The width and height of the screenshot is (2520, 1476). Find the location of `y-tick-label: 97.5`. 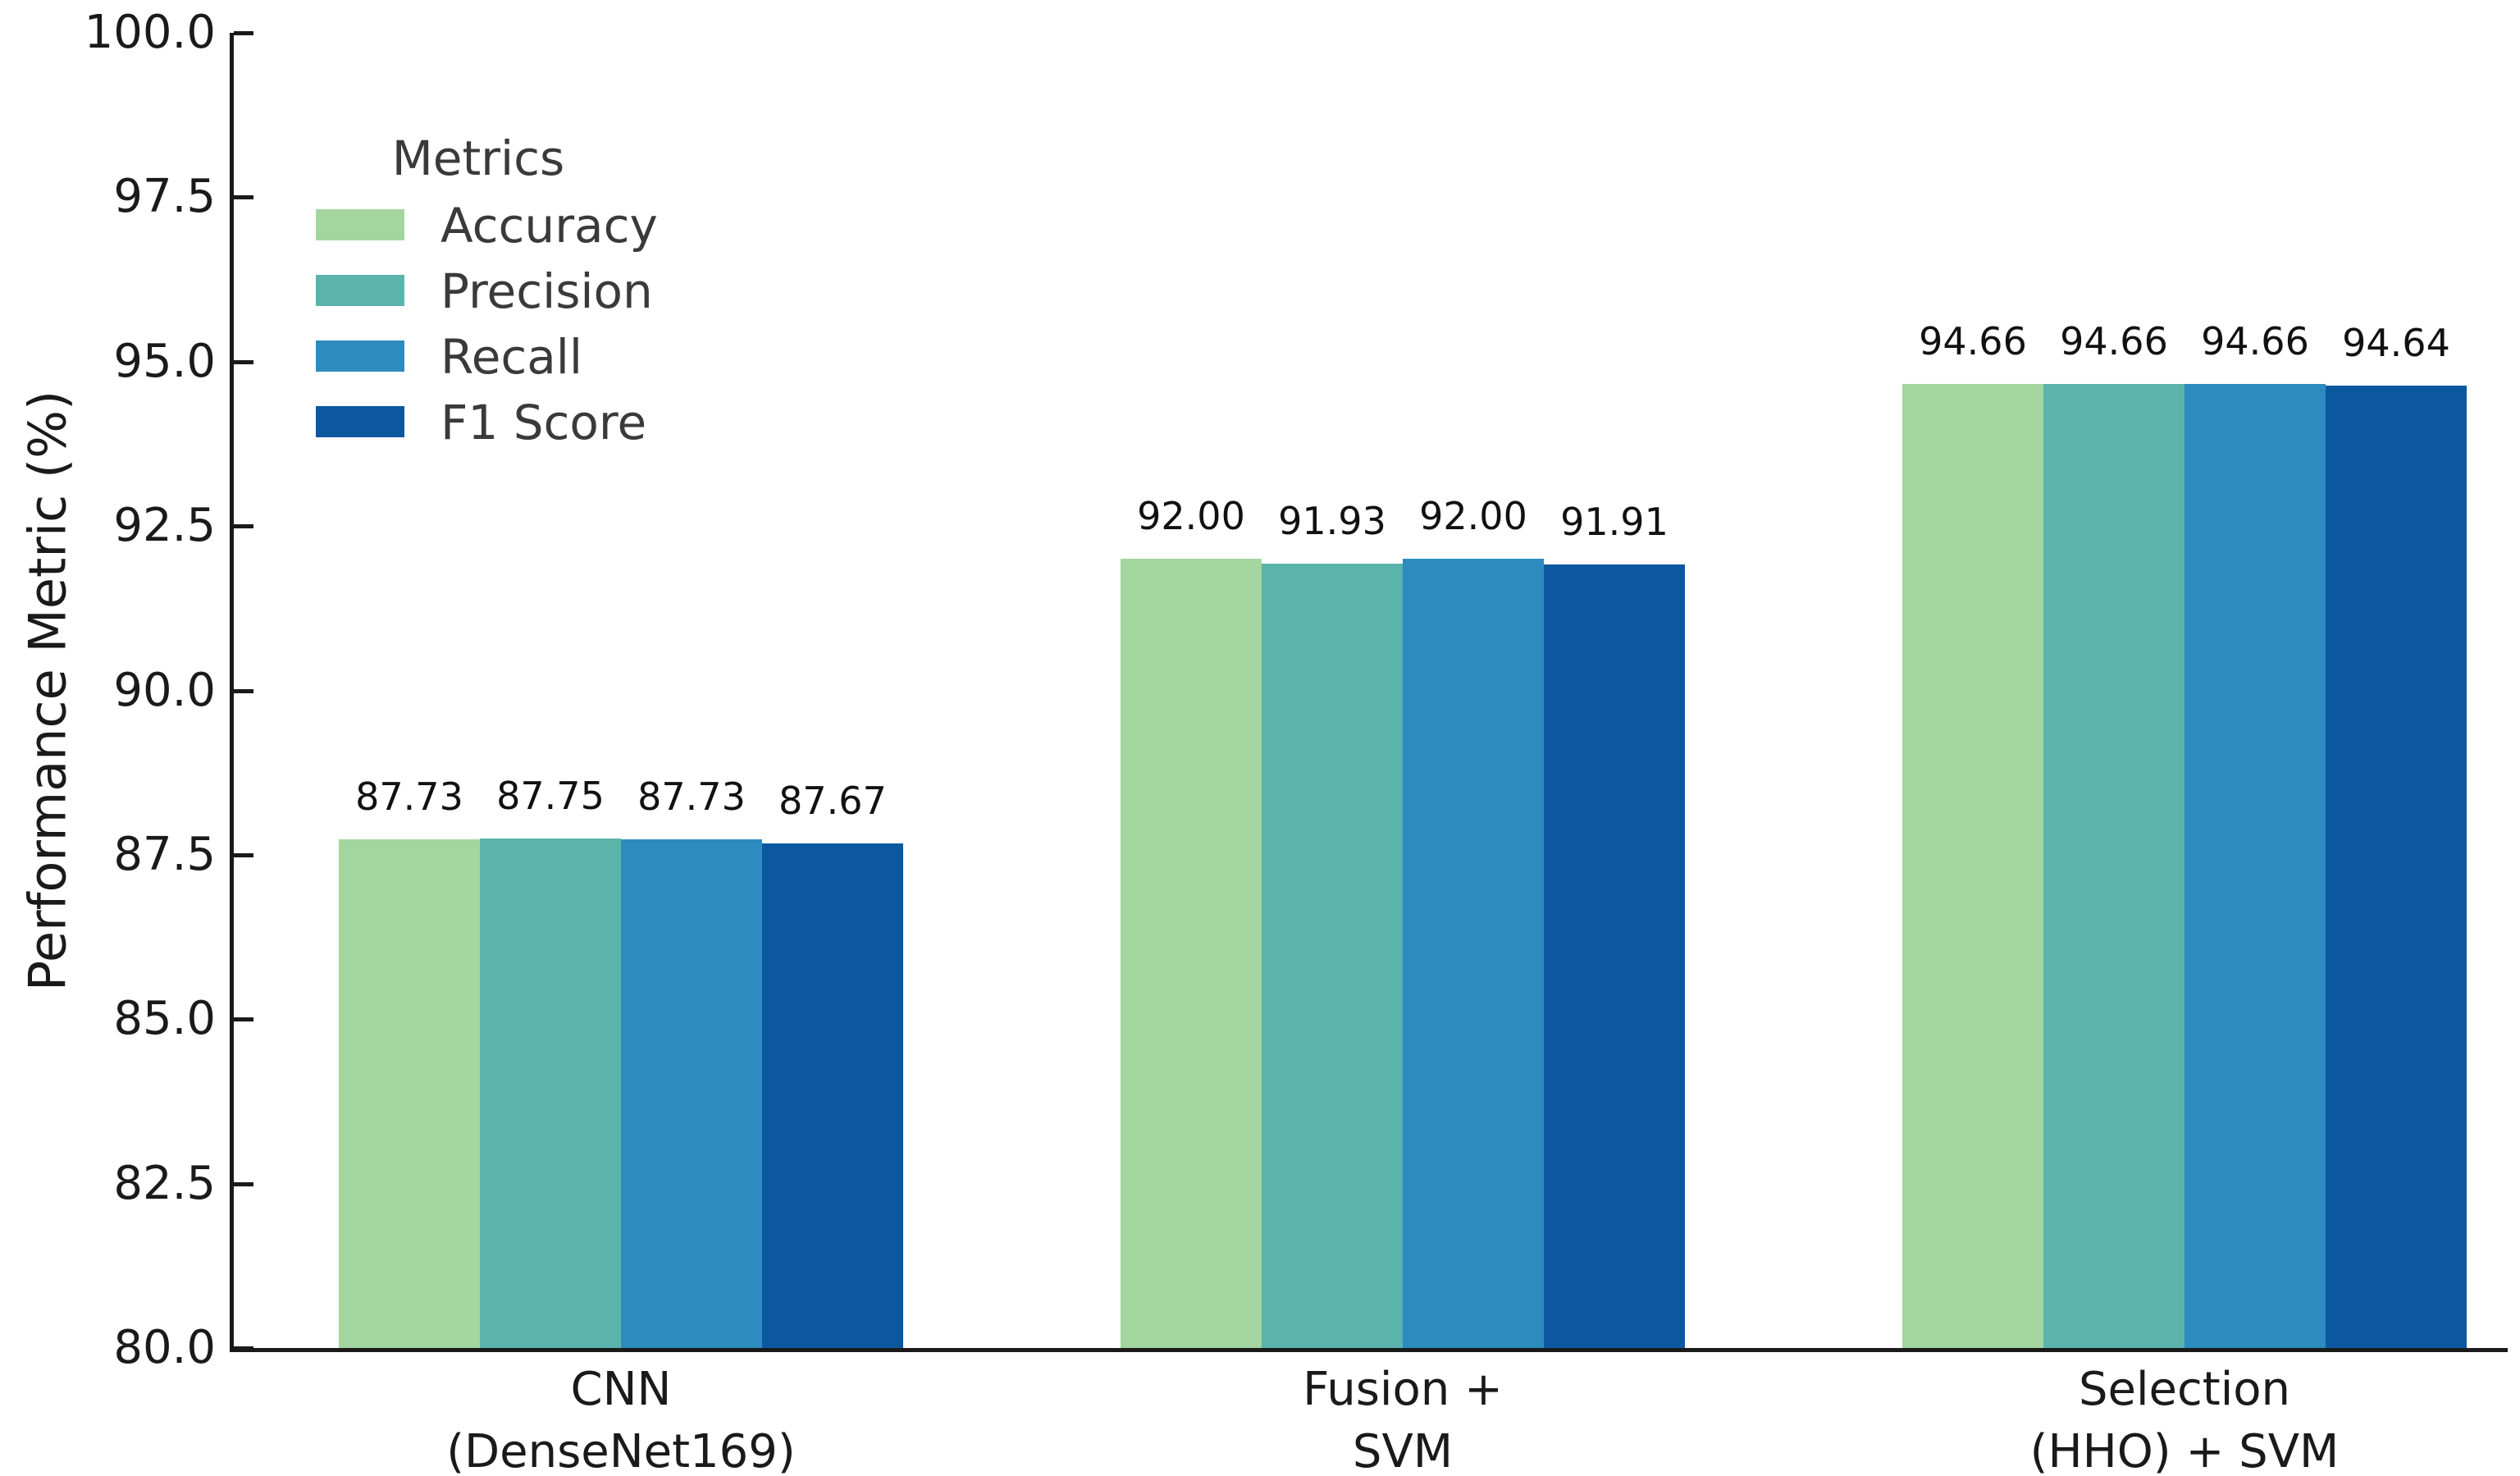

y-tick-label: 97.5 is located at coordinates (165, 197).